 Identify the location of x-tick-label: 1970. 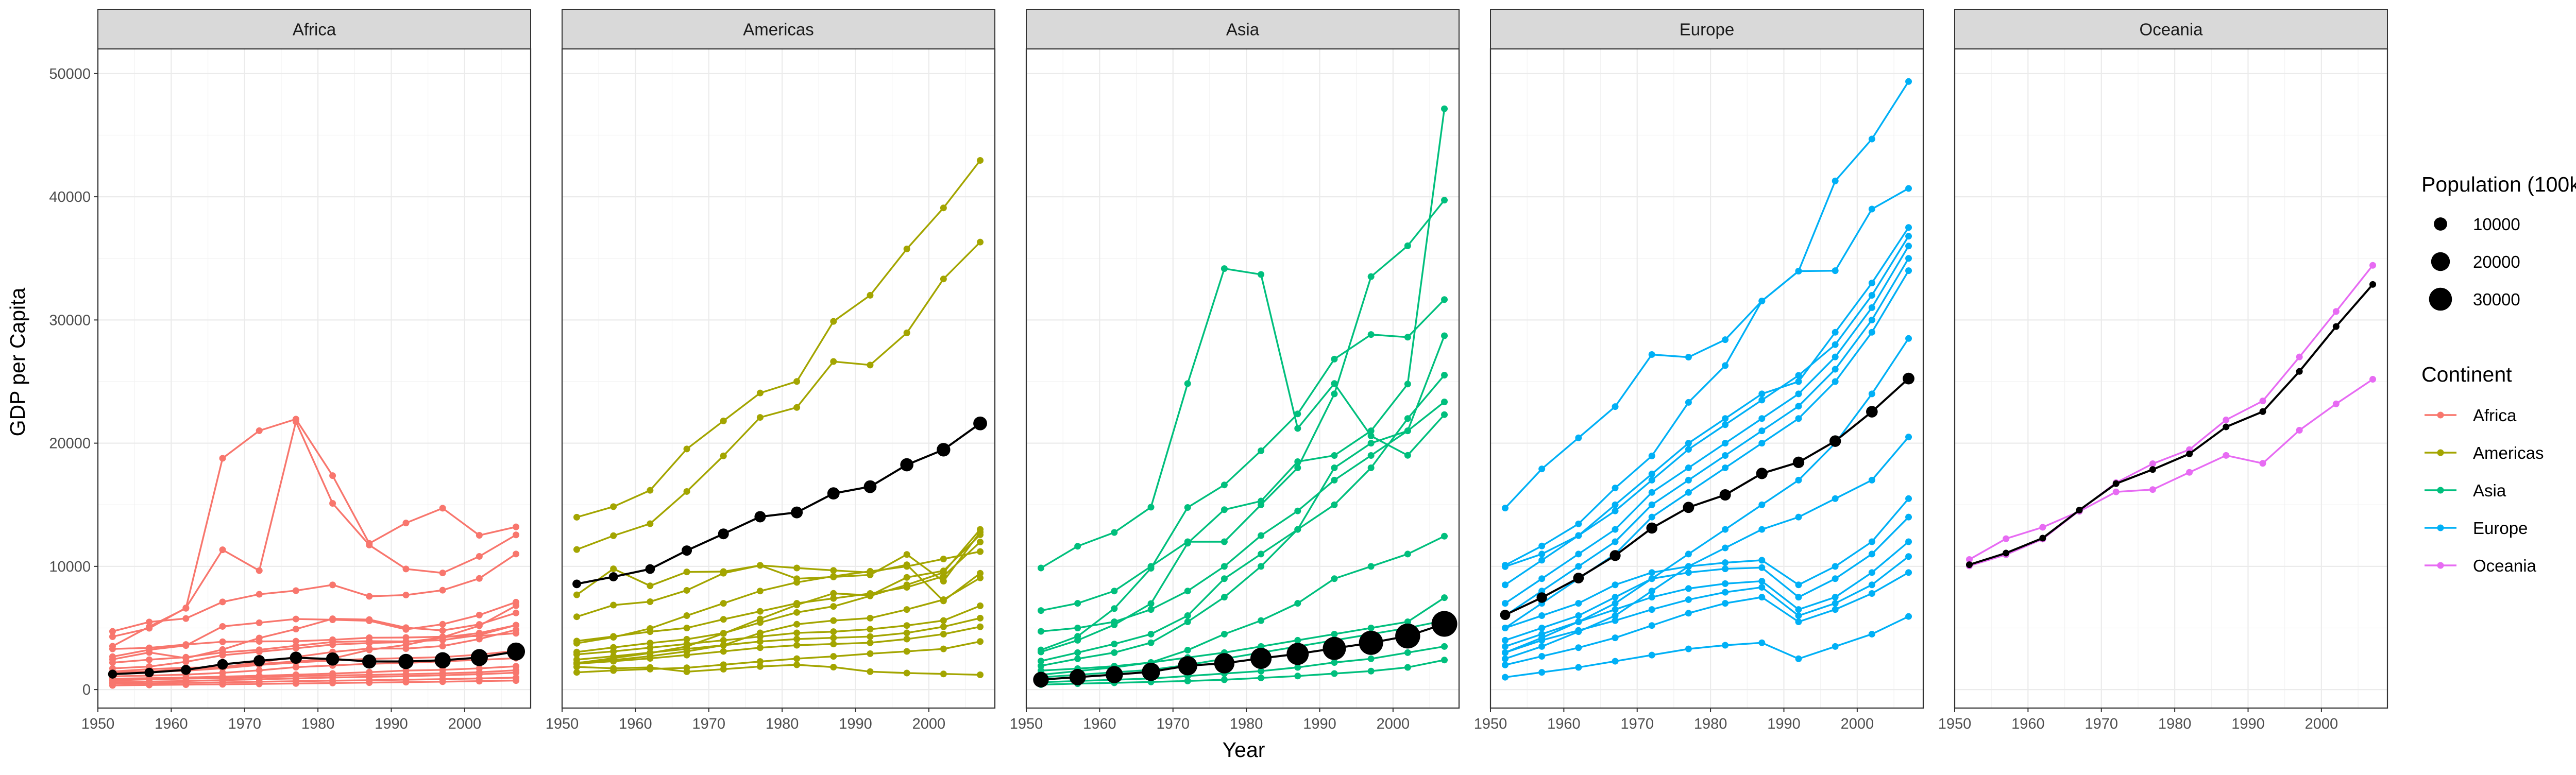
(2101, 724).